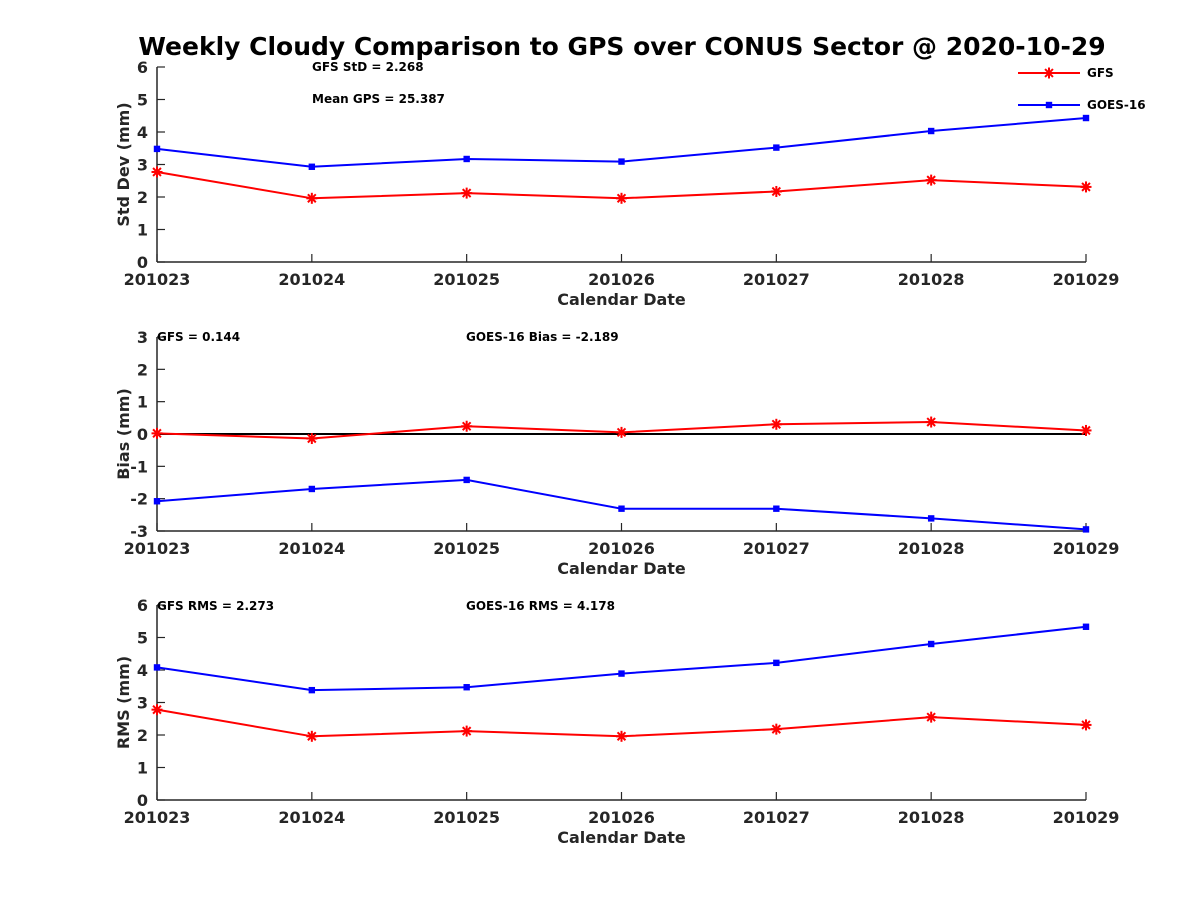 The height and width of the screenshot is (900, 1200). Describe the element at coordinates (215, 606) in the screenshot. I see `annotation-text: GFS RMS = 2.273` at that location.